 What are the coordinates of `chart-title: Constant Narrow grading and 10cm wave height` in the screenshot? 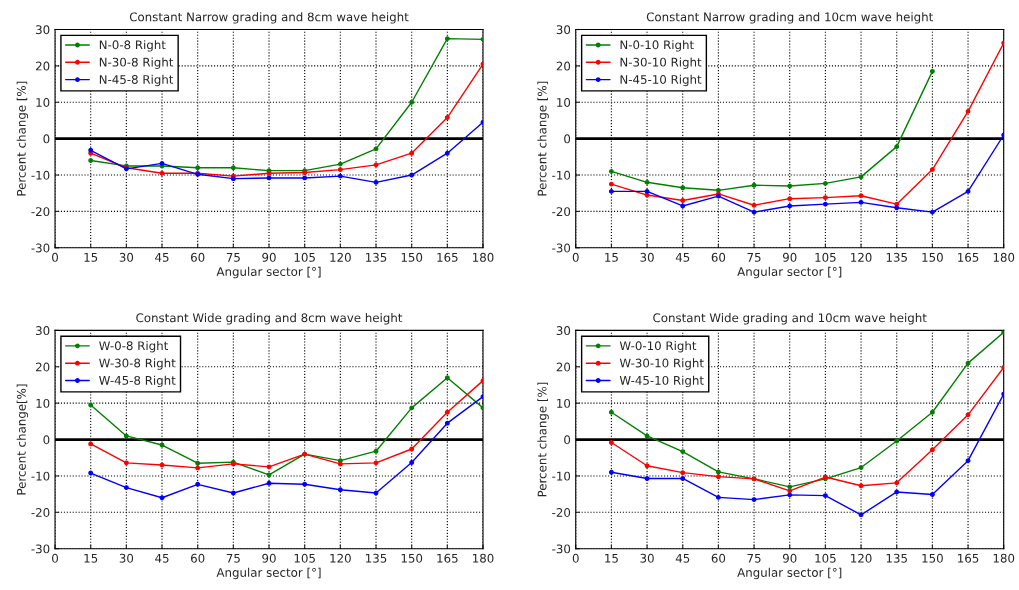 It's located at (789, 18).